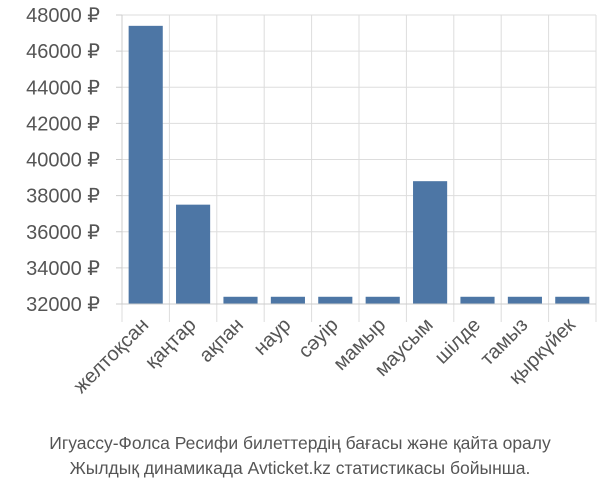 Image resolution: width=600 pixels, height=500 pixels. Describe the element at coordinates (63, 124) in the screenshot. I see `y-tick-label: 42000 ₽` at that location.